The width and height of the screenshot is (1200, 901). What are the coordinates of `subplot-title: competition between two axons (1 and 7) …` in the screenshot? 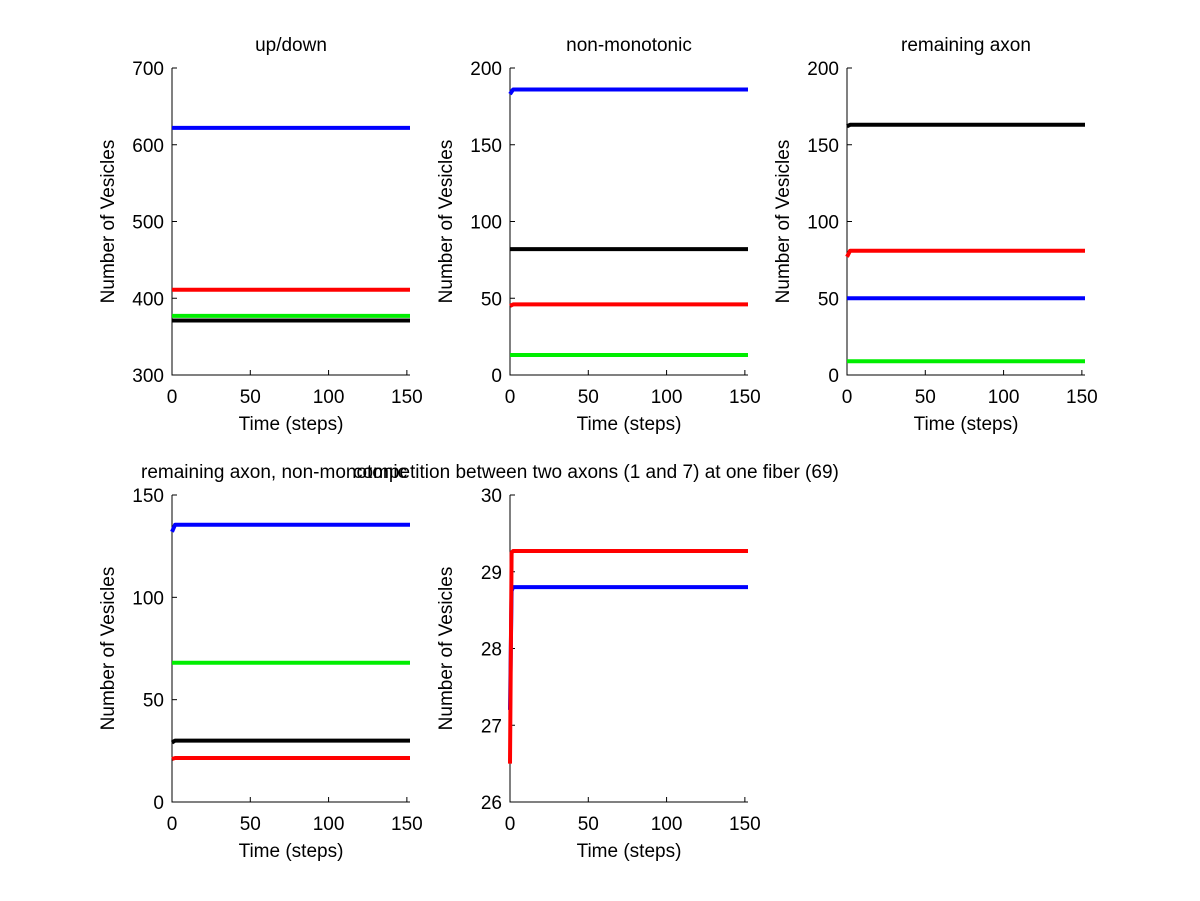 It's located at (596, 472).